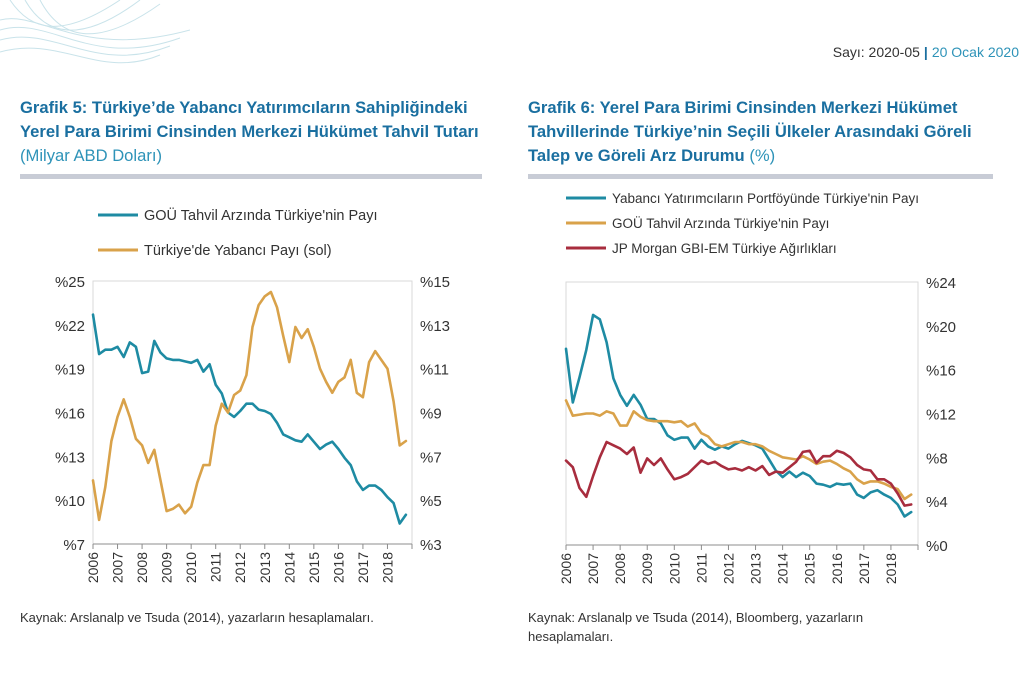 The image size is (1031, 682). What do you see at coordinates (431, 545) in the screenshot?
I see `y-tick-label-right: %3` at bounding box center [431, 545].